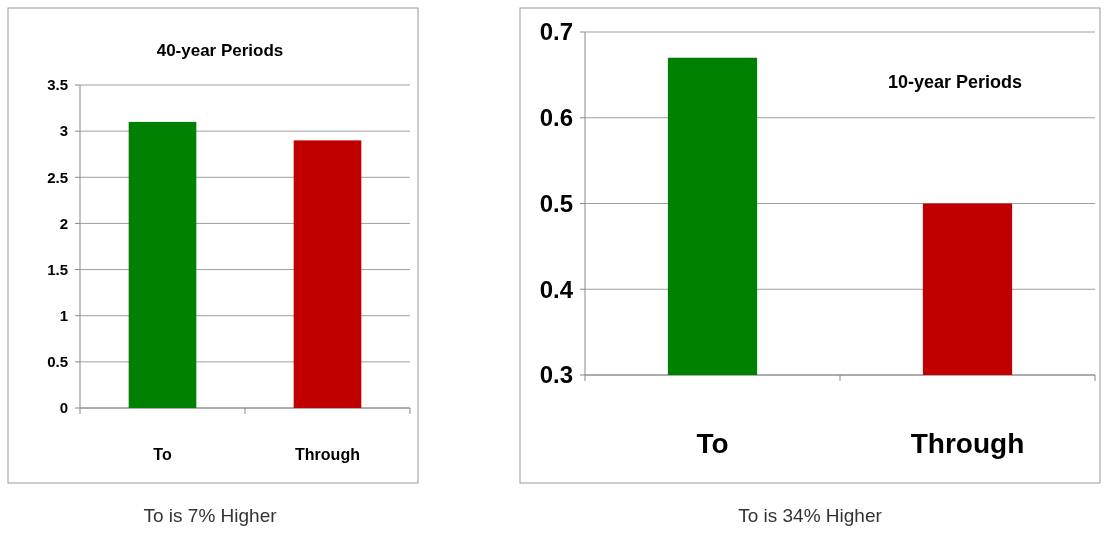 This screenshot has height=536, width=1107. I want to click on text: To is 7% Higher, so click(210, 515).